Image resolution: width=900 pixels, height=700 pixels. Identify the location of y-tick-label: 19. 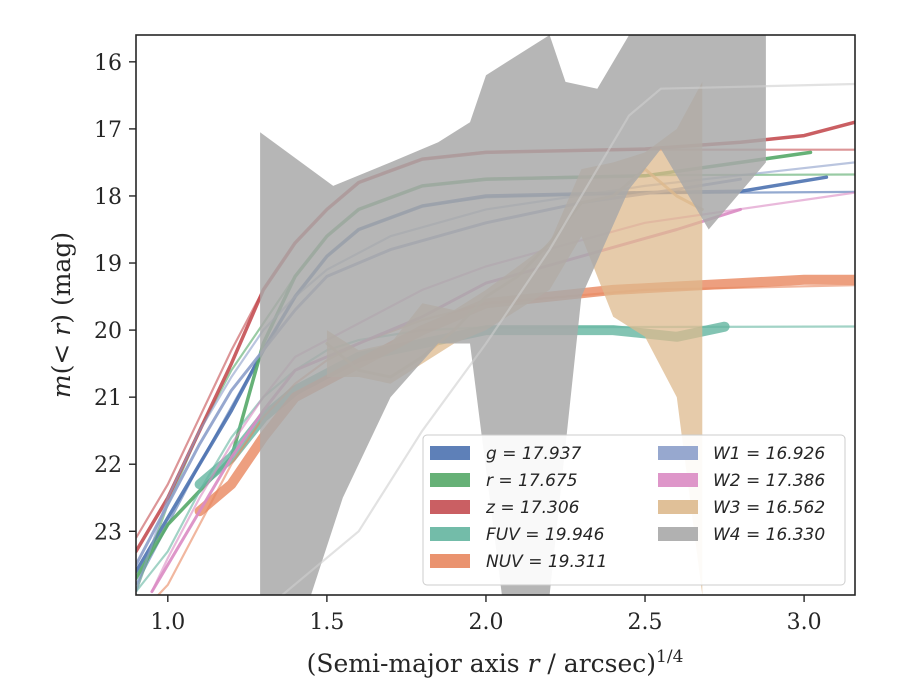
(108, 264).